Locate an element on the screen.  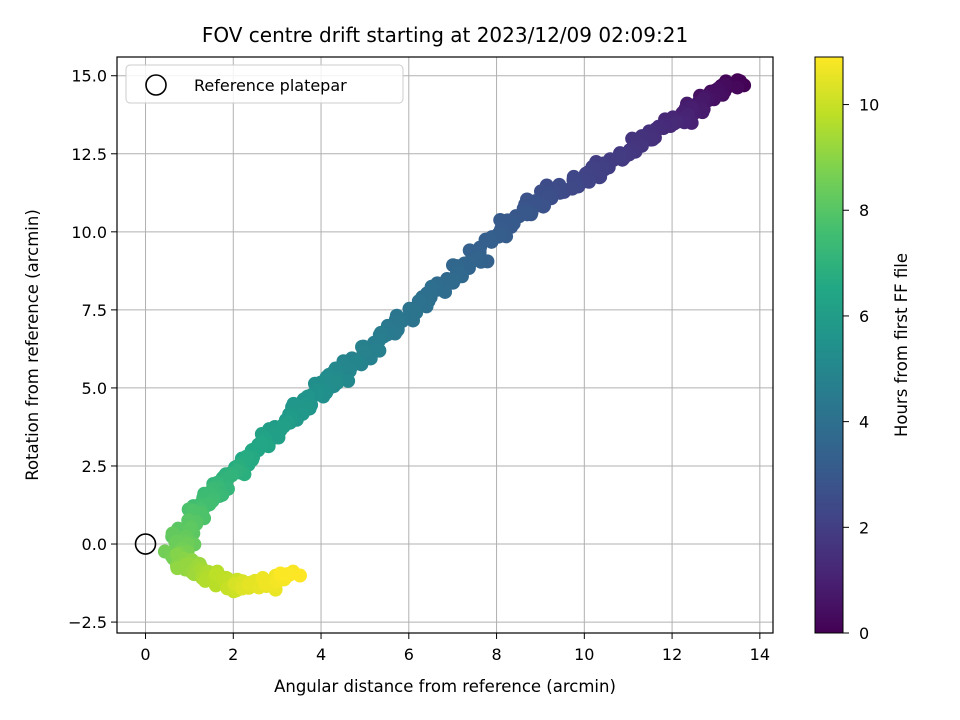
colorbar: 0 2 4 6 8 10 Hours from first FF file is located at coordinates (862, 349).